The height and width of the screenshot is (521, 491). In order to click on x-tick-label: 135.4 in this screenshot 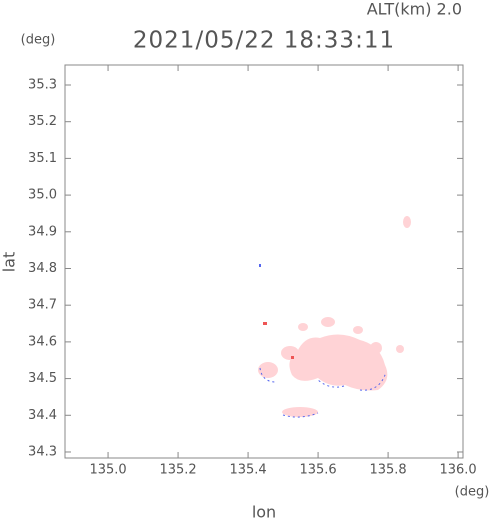, I will do `click(247, 470)`.